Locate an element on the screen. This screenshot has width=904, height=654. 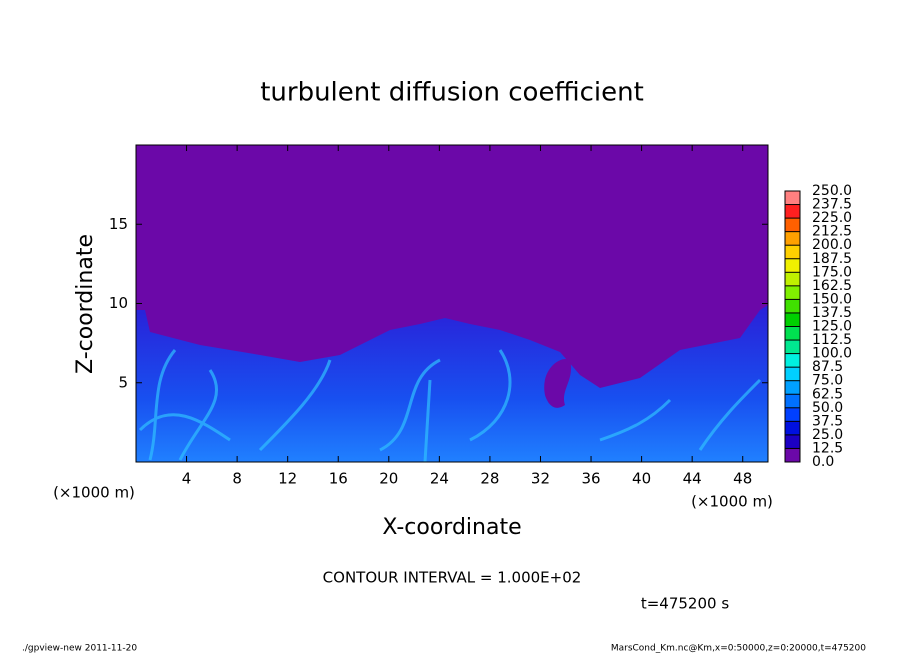
colorbar-label: 225.0 is located at coordinates (832, 218).